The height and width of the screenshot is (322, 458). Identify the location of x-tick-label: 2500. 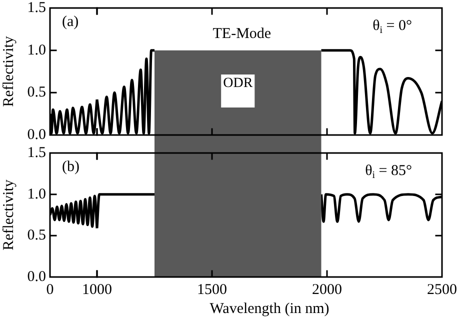
(442, 290).